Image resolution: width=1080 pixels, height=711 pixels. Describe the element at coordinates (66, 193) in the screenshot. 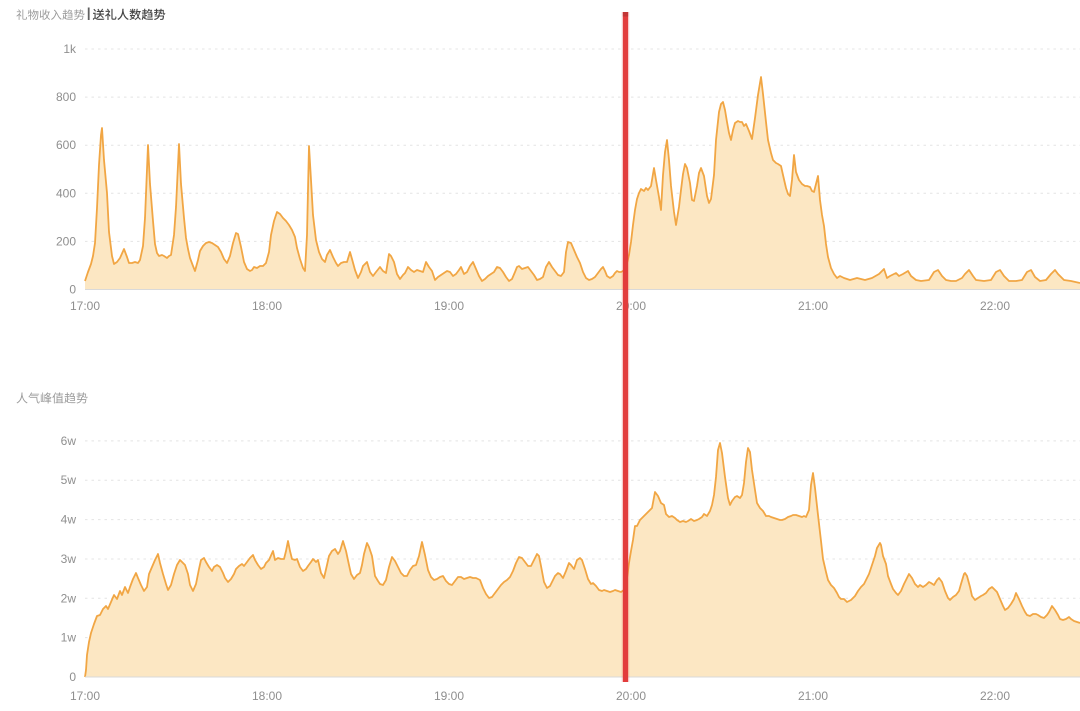

I see `svg-text: 400` at that location.